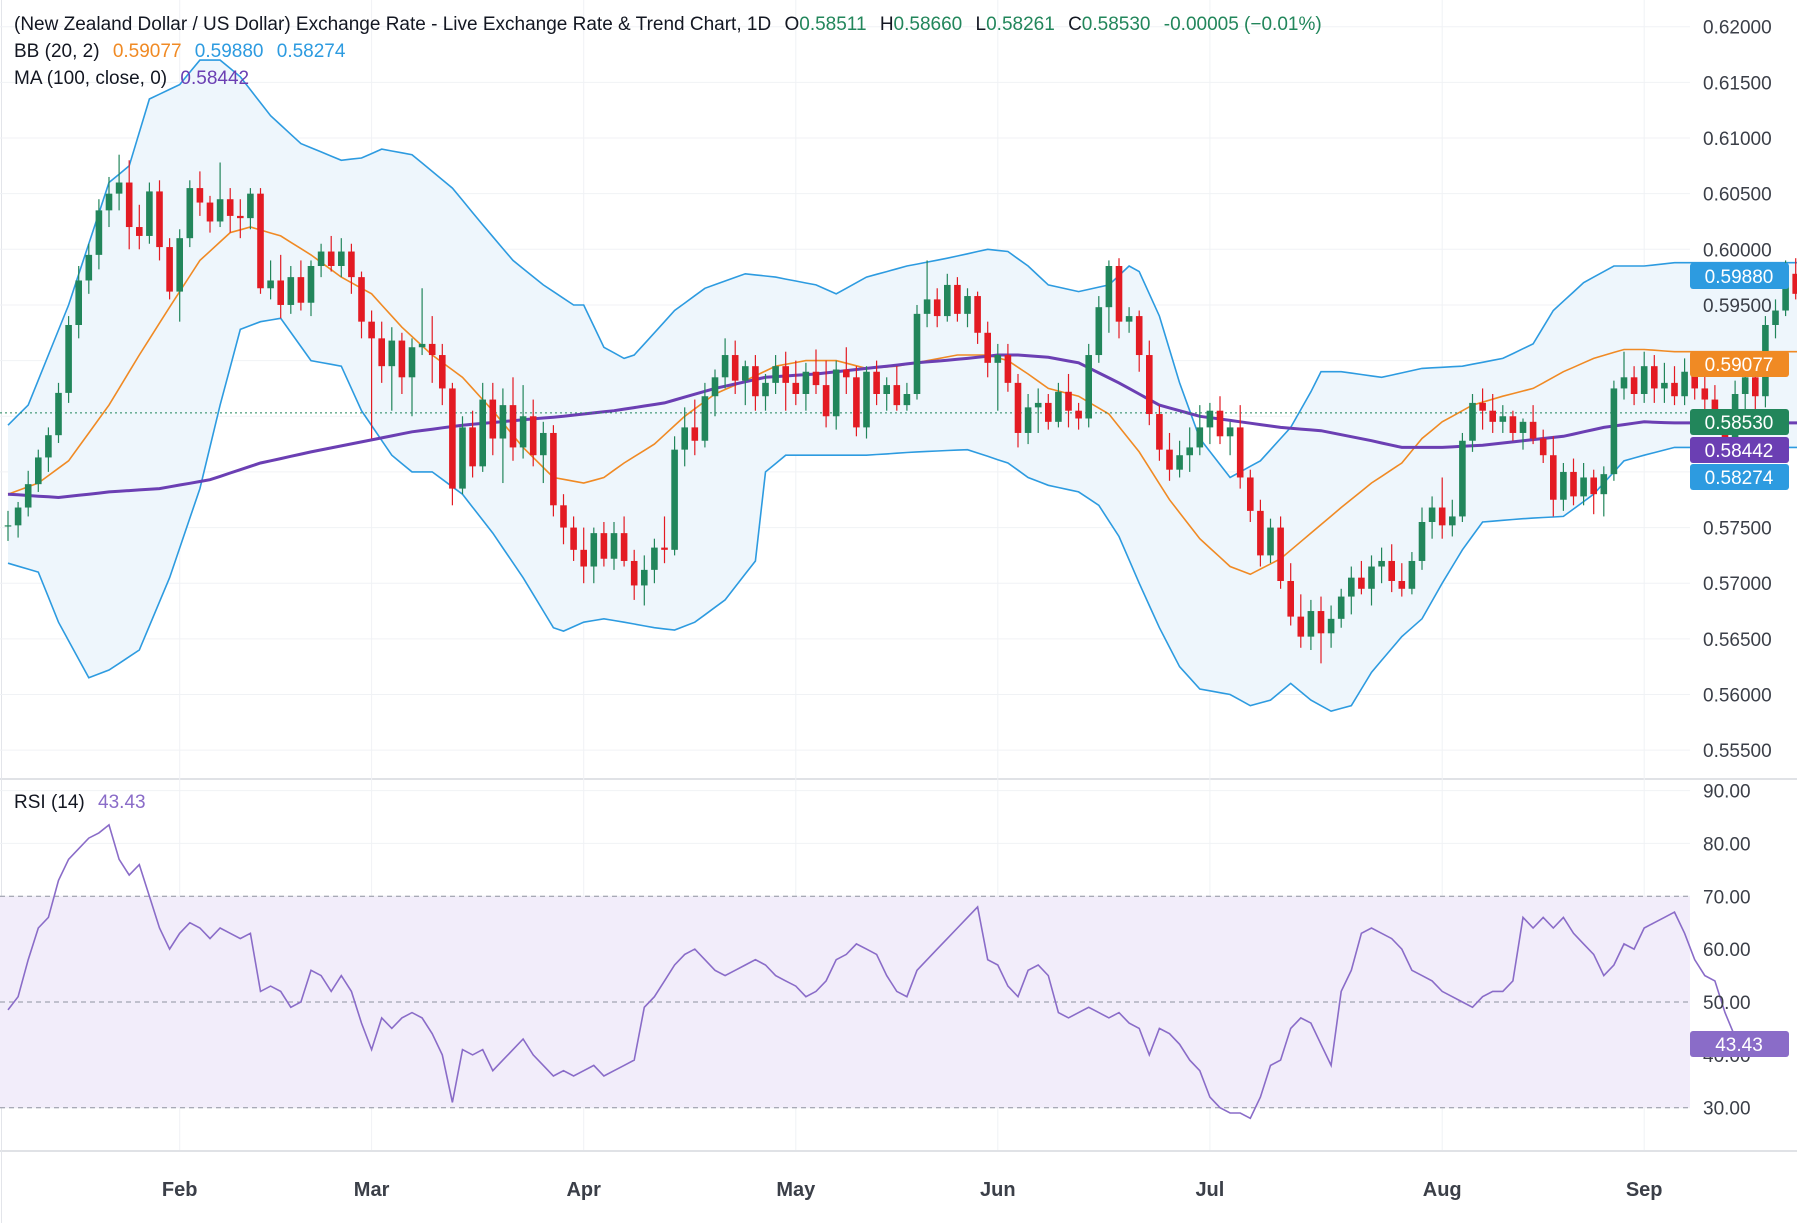 This screenshot has width=1797, height=1223. Describe the element at coordinates (1737, 751) in the screenshot. I see `price-tick-label: 0.55500` at that location.